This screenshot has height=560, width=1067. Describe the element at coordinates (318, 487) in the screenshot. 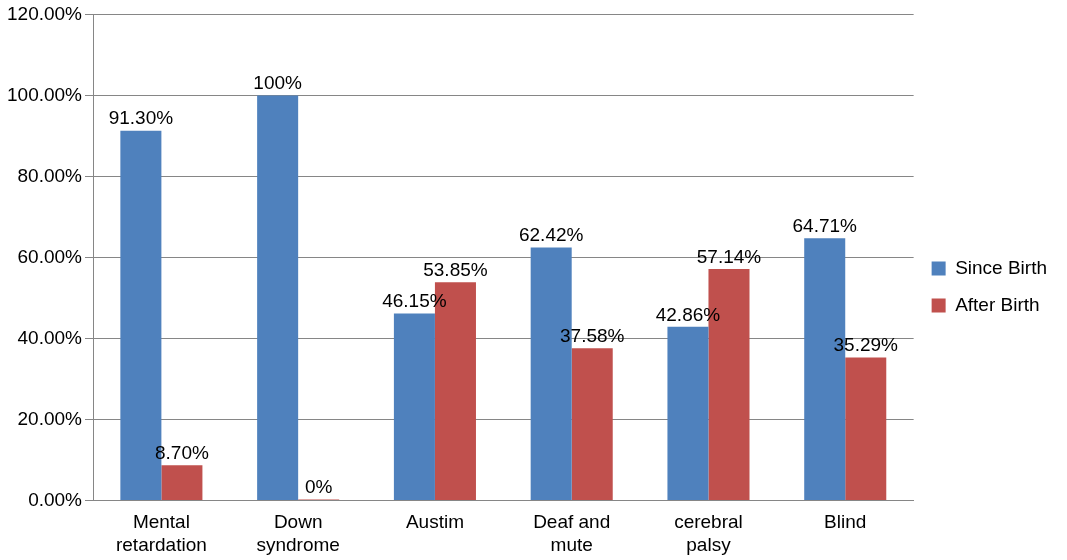

I see `data-label: 0%` at that location.